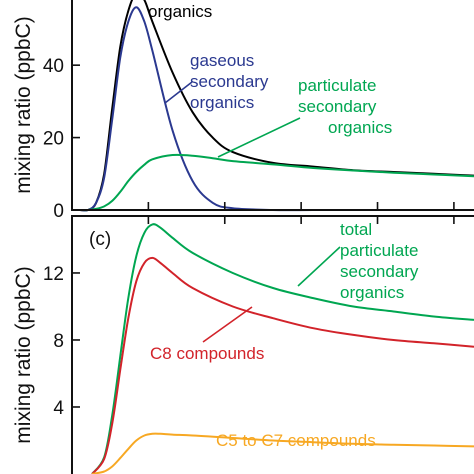 The image size is (474, 474). Describe the element at coordinates (180, 11) in the screenshot. I see `annotation-organics: organics` at that location.